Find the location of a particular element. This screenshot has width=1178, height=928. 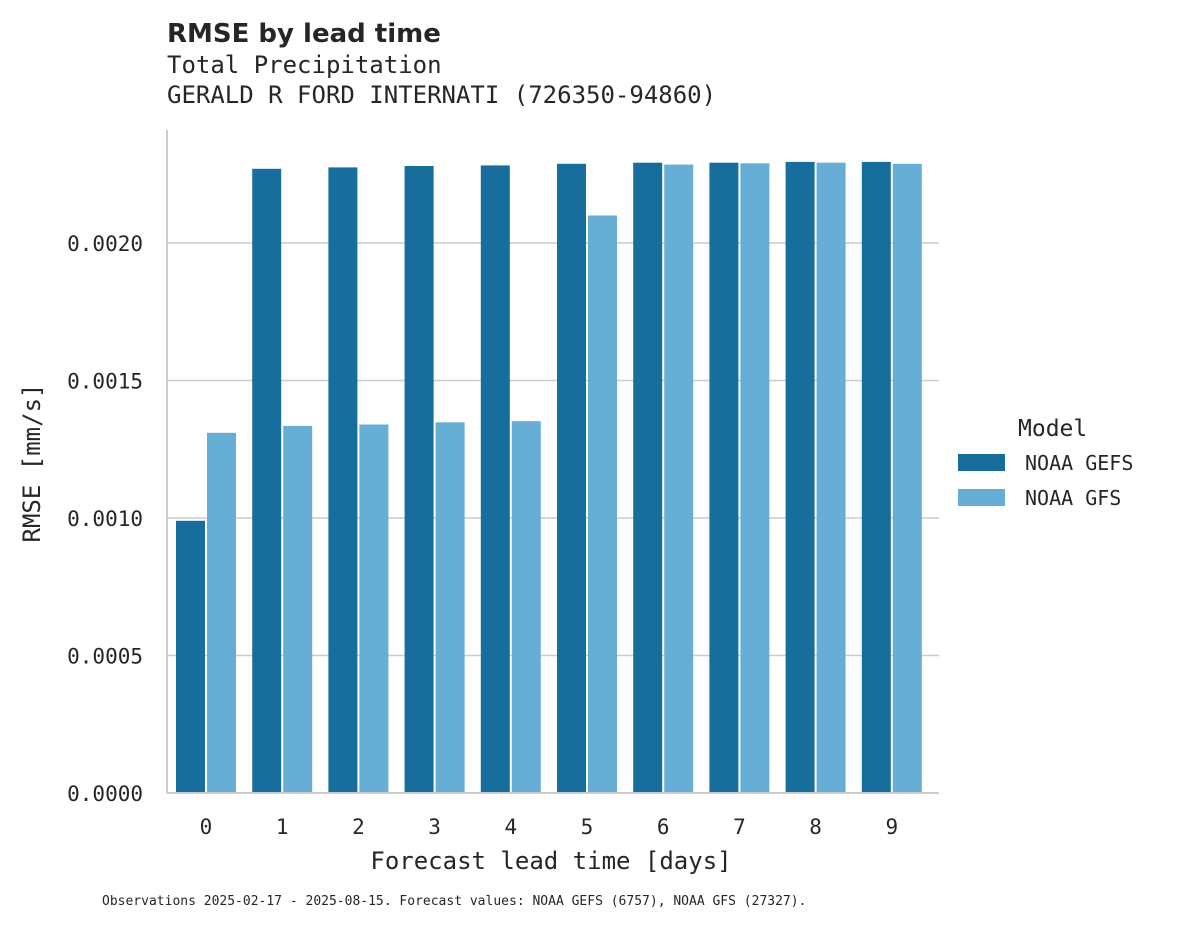

x-tick-label: 2 is located at coordinates (358, 827).